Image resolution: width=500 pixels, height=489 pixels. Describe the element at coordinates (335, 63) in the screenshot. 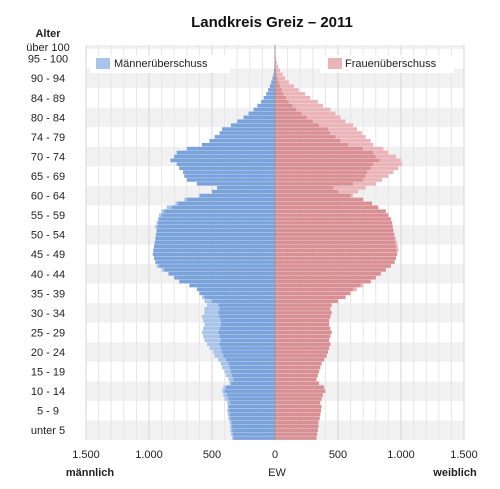

I see `legend-swatch-female-surplus` at that location.